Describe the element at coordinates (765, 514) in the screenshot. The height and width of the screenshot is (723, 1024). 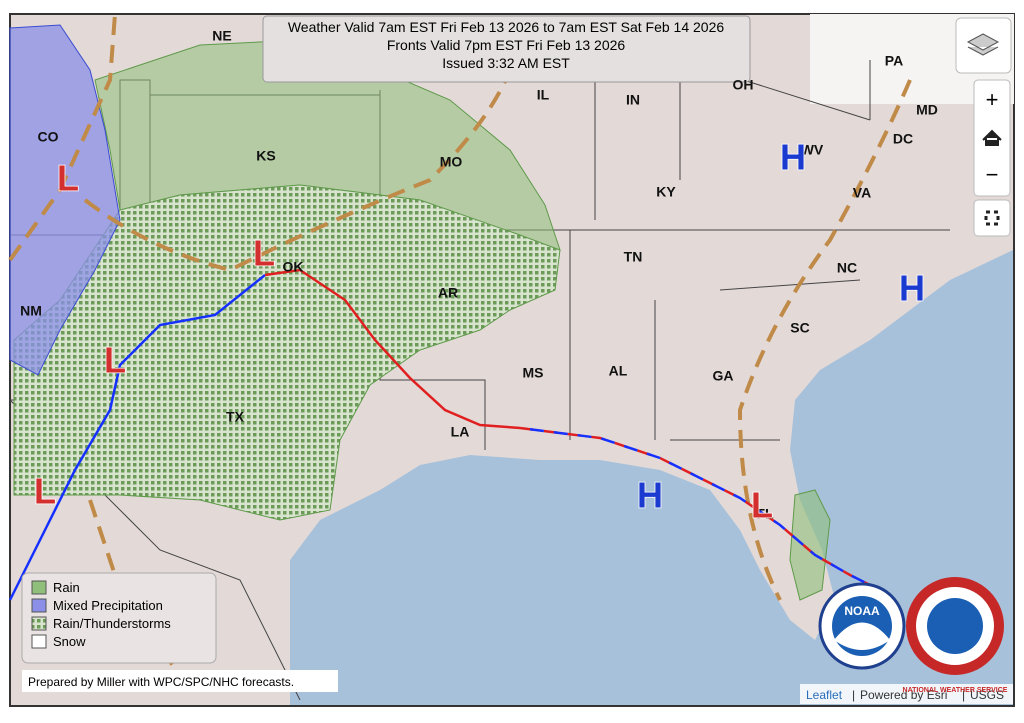
I see `state-label: FL` at that location.